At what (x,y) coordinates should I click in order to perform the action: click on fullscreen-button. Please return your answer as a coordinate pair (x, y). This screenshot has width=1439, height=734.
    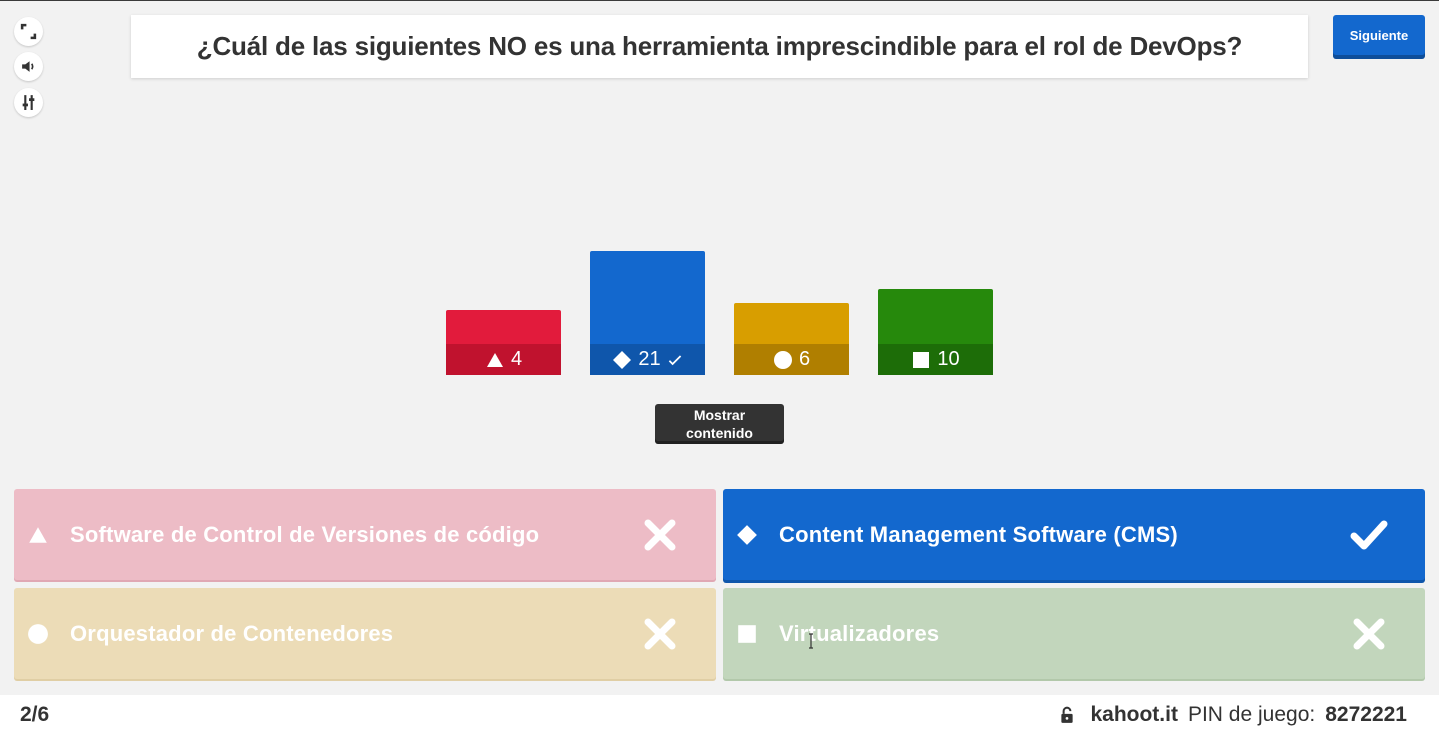
    Looking at the image, I should click on (28, 31).